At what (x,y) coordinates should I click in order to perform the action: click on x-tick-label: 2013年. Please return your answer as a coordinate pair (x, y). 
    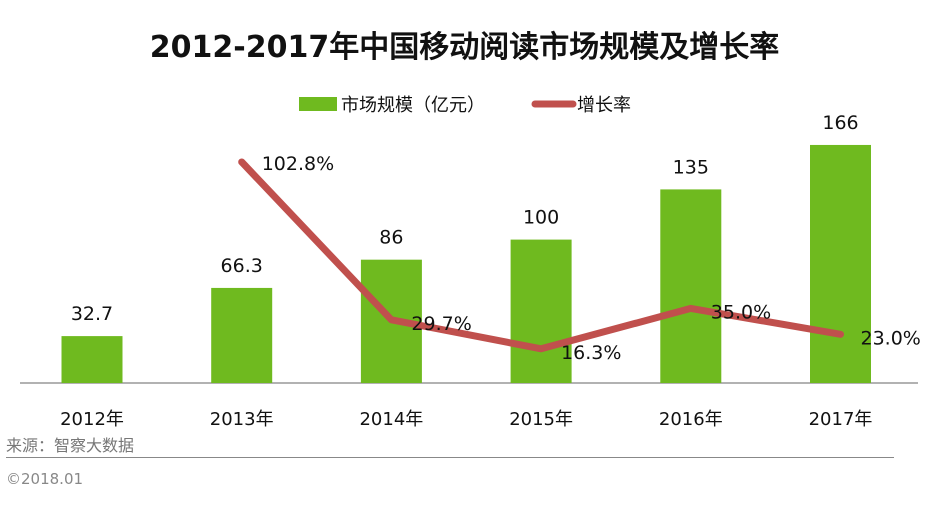
    Looking at the image, I should click on (242, 419).